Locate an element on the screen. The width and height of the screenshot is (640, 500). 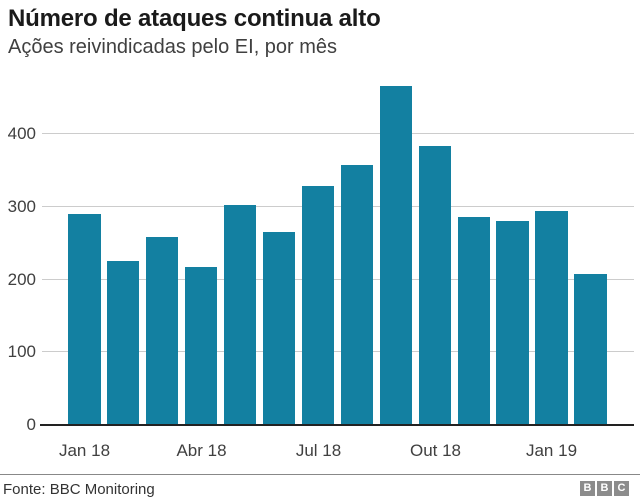
bbc-logo-block-3: C is located at coordinates (621, 488).